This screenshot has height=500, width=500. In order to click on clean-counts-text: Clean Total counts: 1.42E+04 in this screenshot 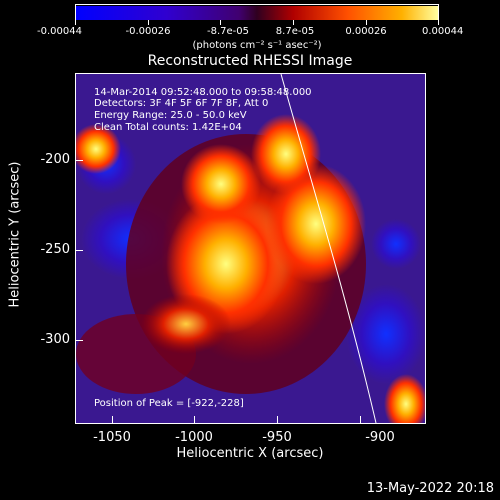, I will do `click(168, 127)`.